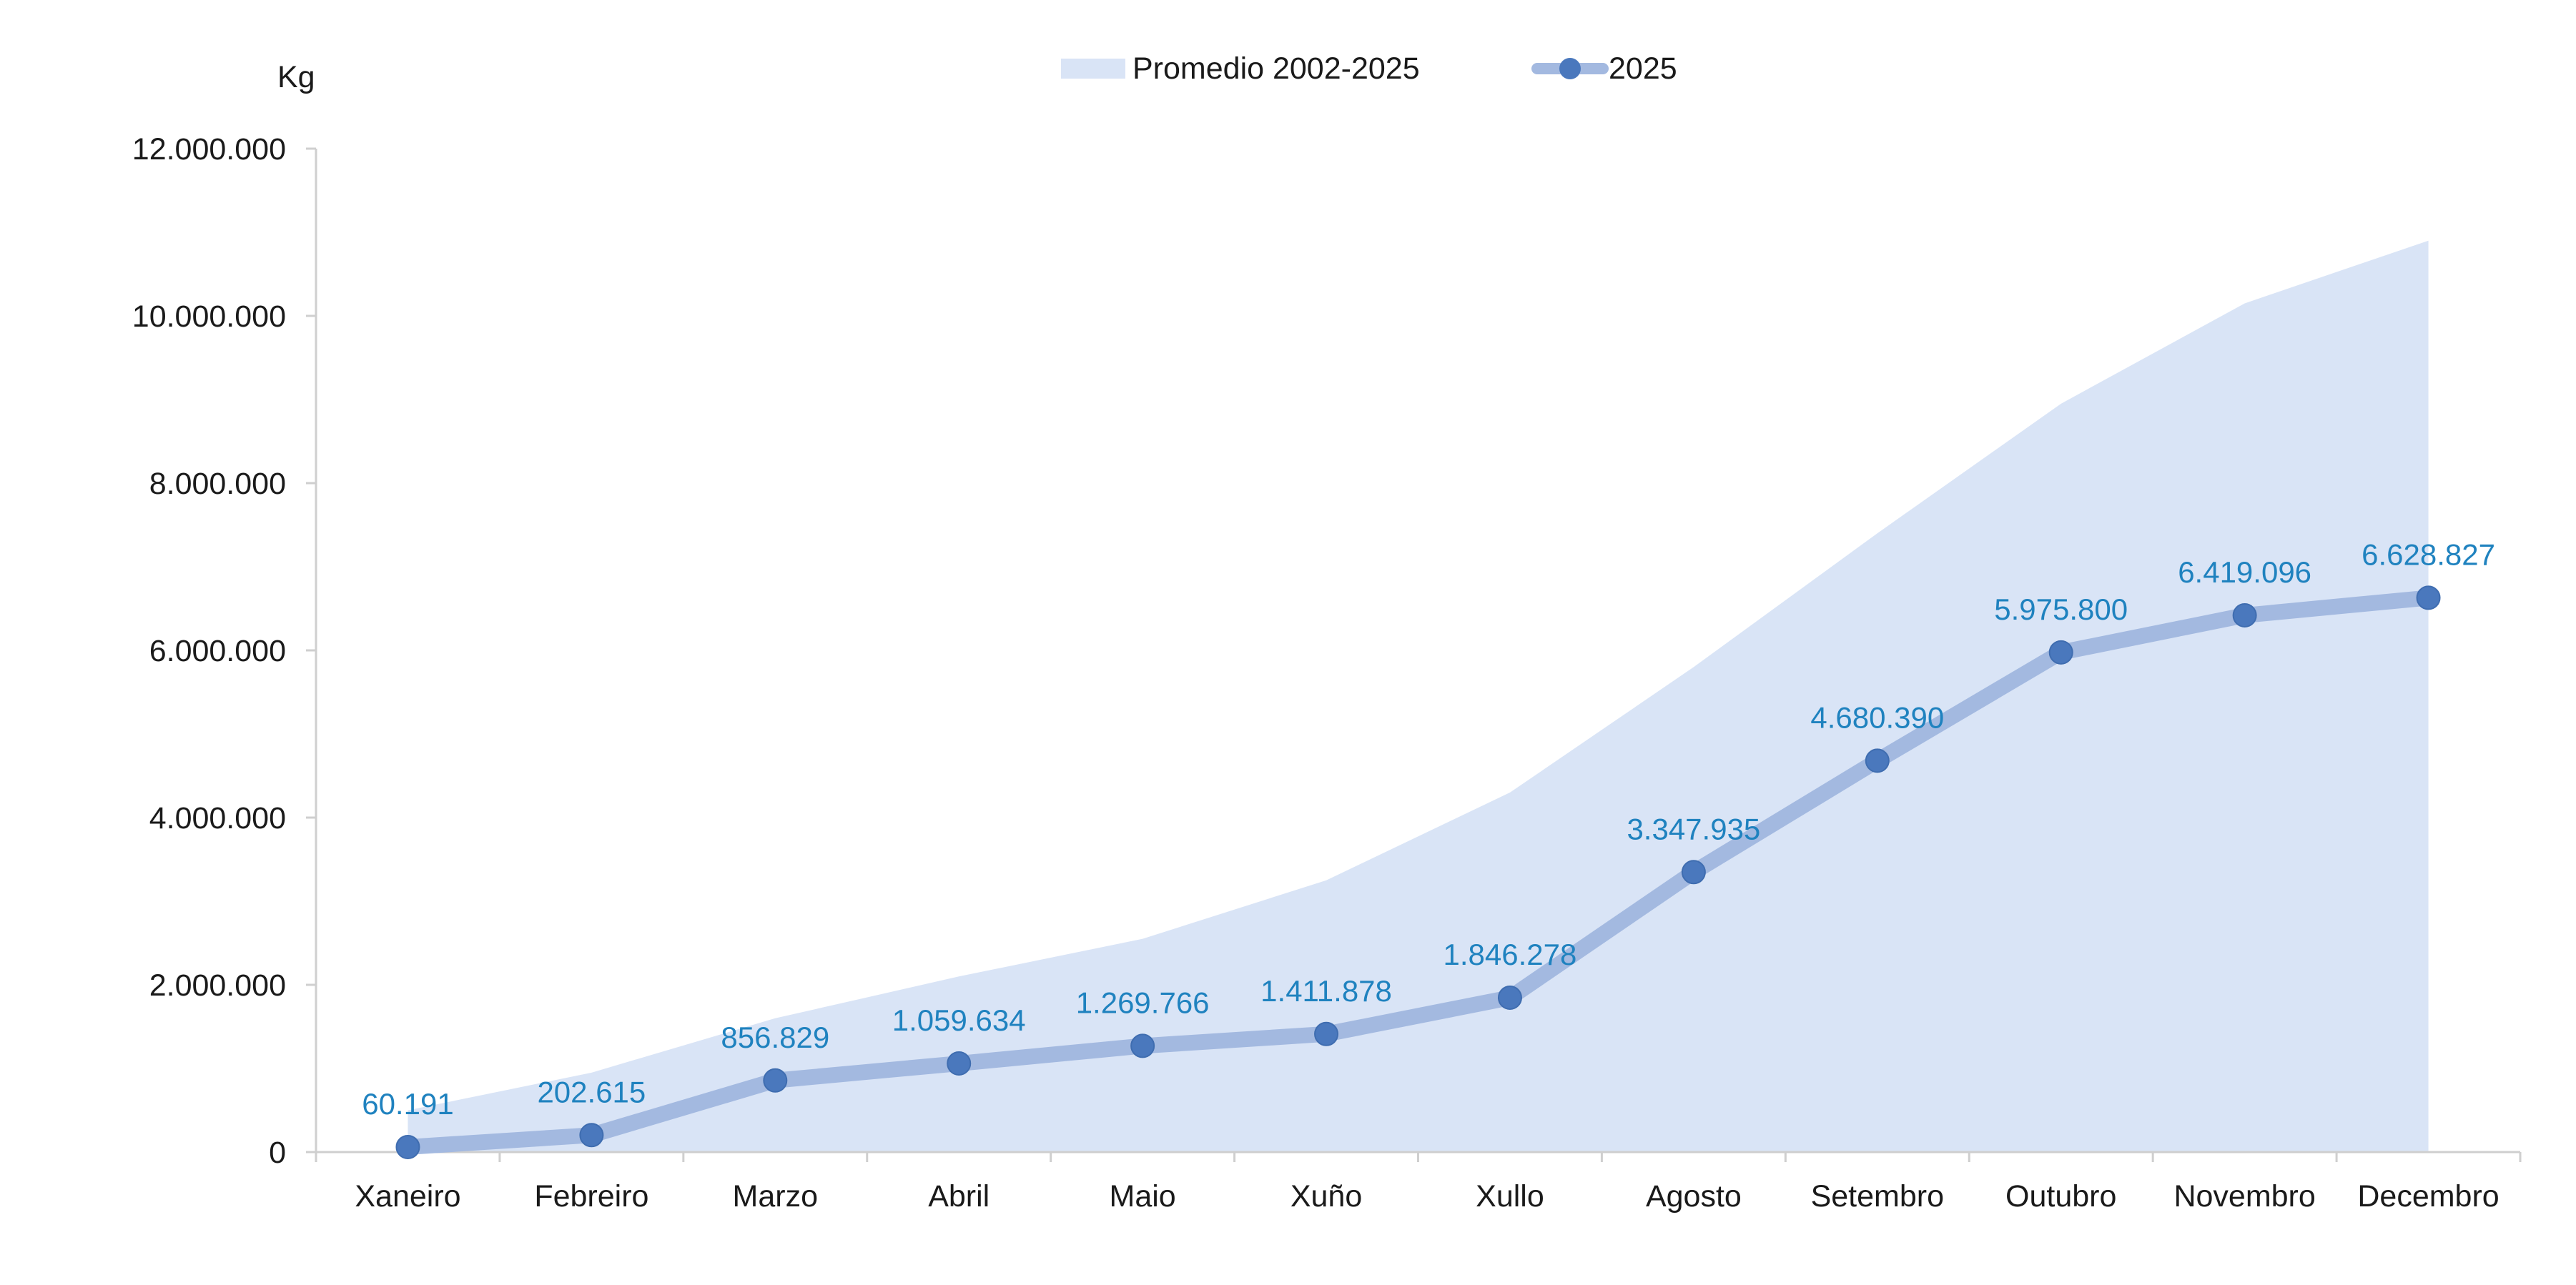 This screenshot has width=2576, height=1285. I want to click on data-label: 1.059.634, so click(959, 1020).